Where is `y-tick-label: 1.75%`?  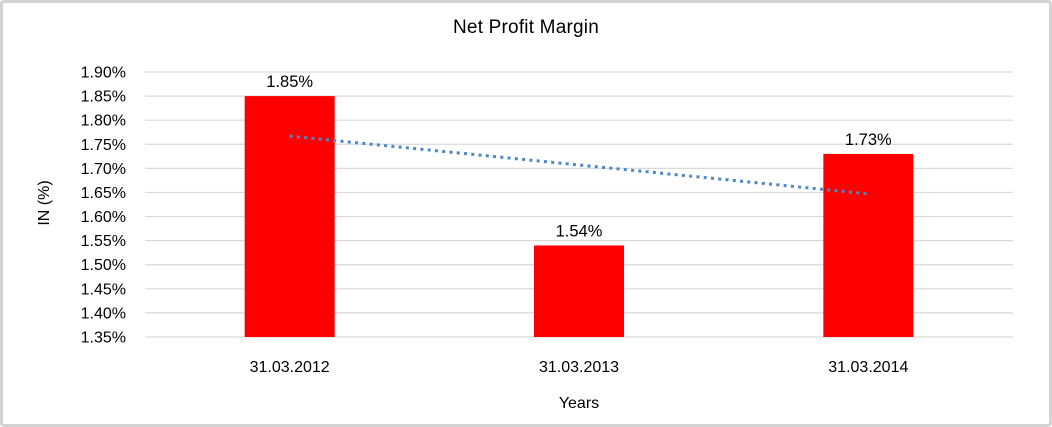
y-tick-label: 1.75% is located at coordinates (103, 145).